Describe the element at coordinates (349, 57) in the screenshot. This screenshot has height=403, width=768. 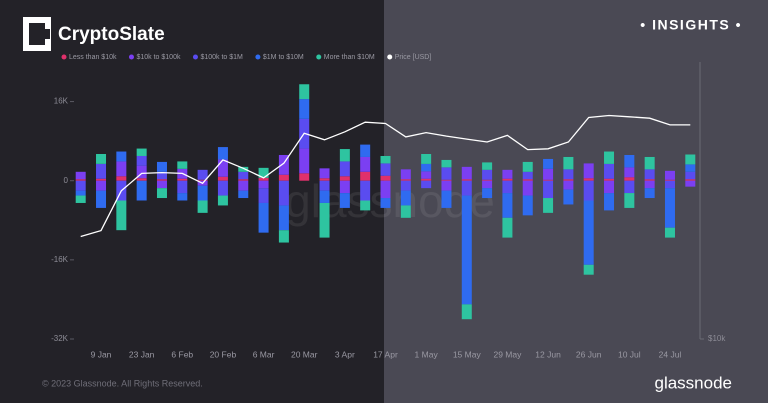
I see `legend-label: More than $10M` at that location.